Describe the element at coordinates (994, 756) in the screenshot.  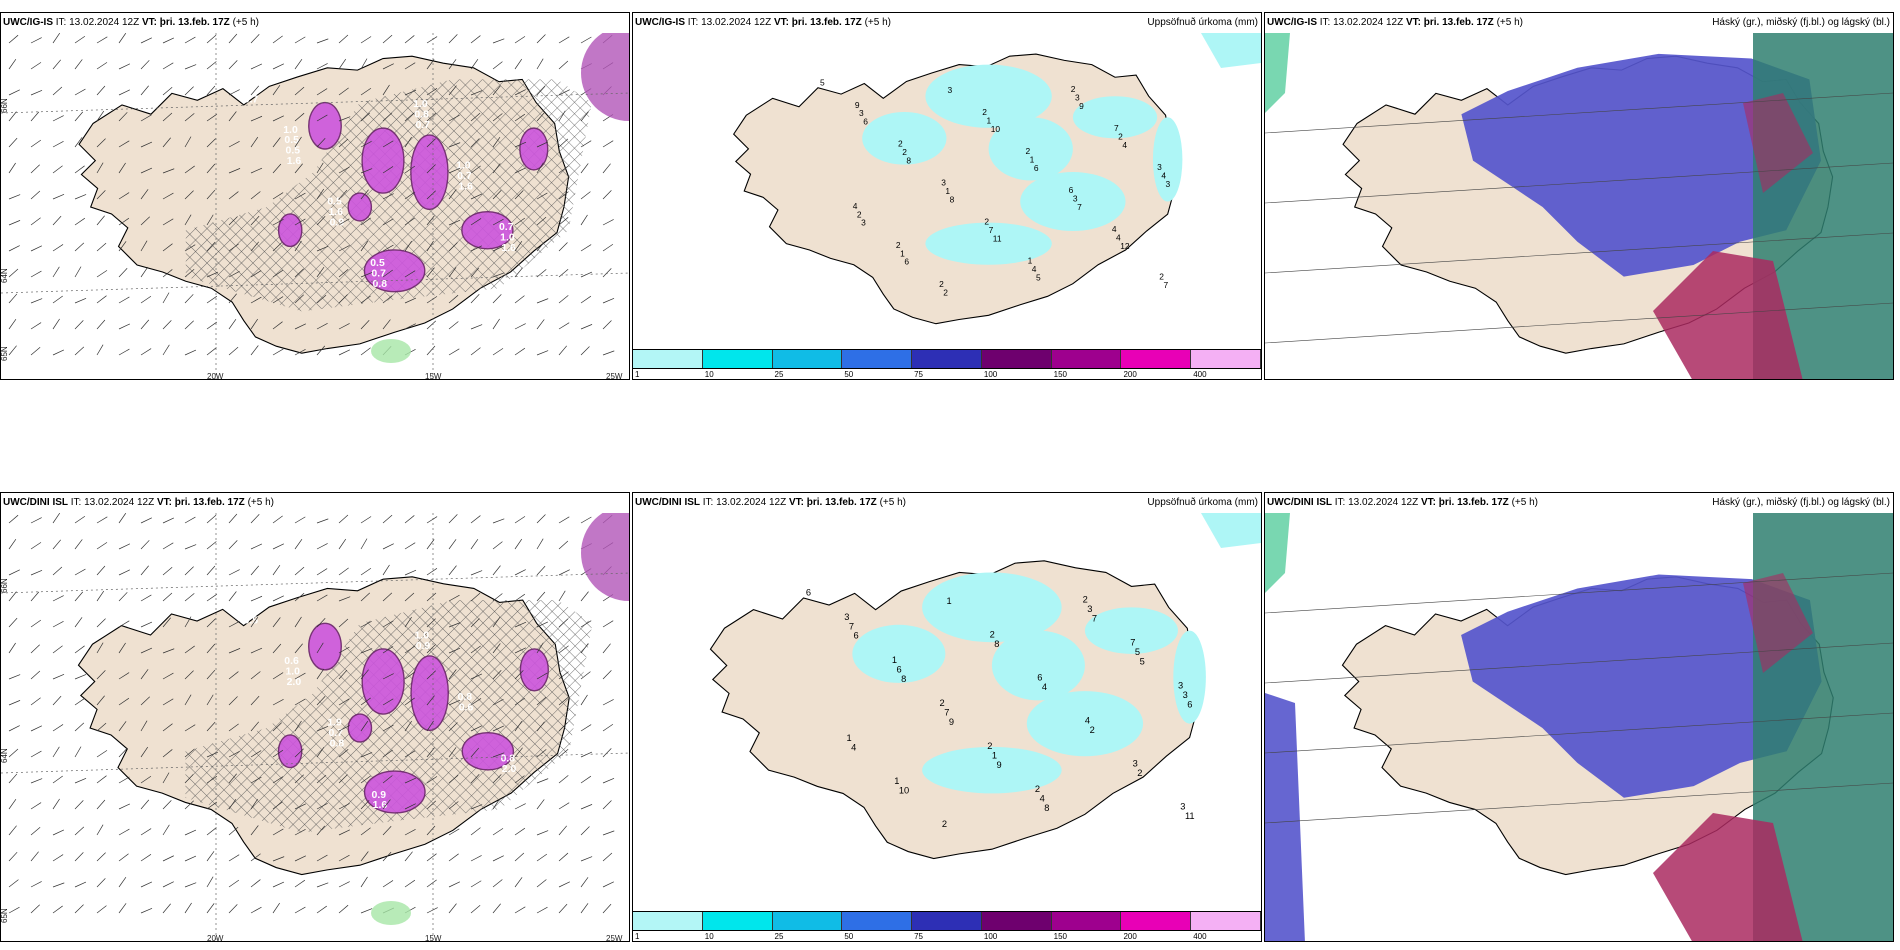
I see `precip-value-label: 1` at that location.